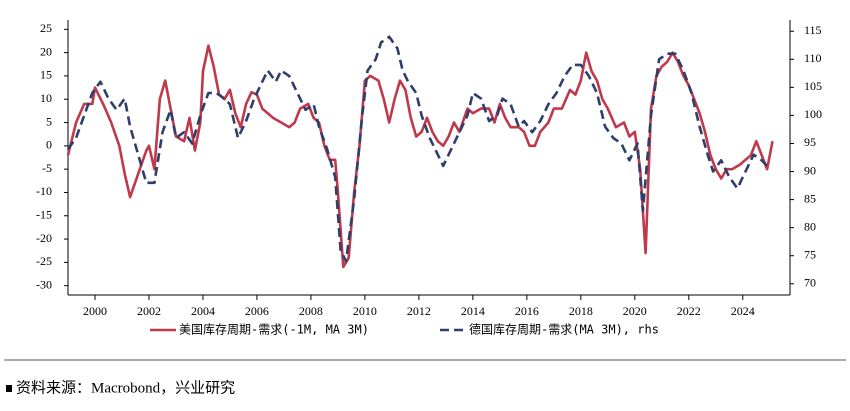 This screenshot has height=411, width=850. What do you see at coordinates (810, 283) in the screenshot?
I see `y2-tick-label: 70` at bounding box center [810, 283].